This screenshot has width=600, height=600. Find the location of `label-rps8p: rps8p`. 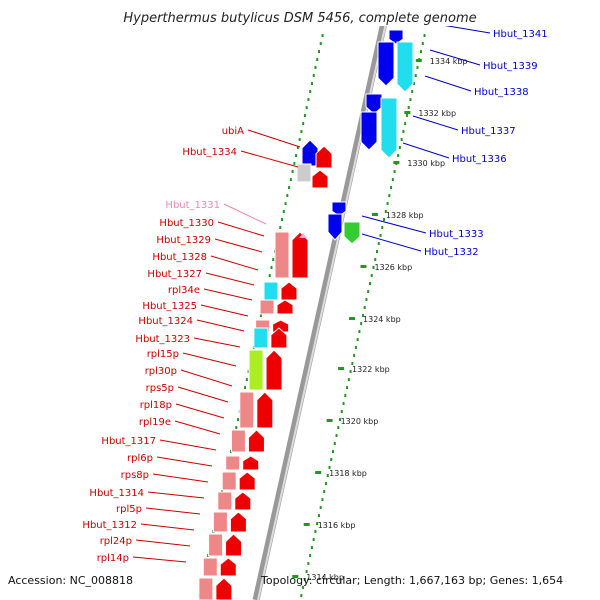

label-rps8p: rps8p is located at coordinates (135, 475).